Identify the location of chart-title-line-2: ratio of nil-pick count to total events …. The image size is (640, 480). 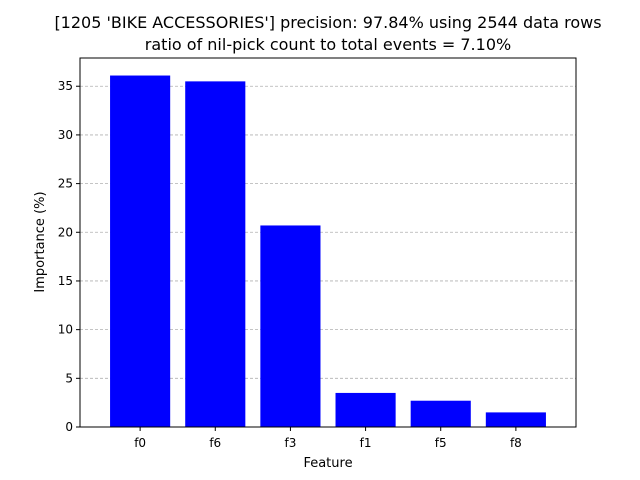
(328, 44).